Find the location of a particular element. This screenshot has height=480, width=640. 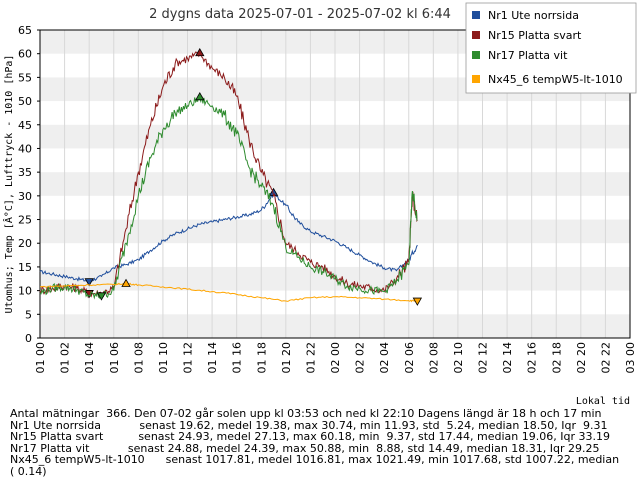

x-tick-label: 01 14 is located at coordinates (212, 358).